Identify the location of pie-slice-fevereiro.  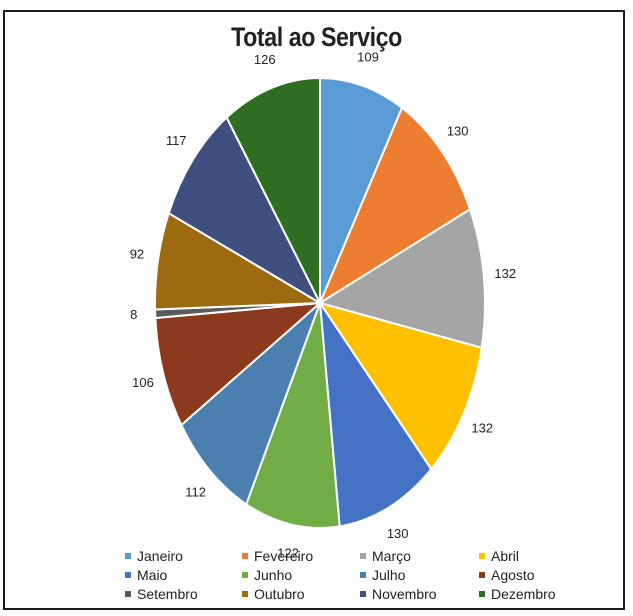
(394, 206).